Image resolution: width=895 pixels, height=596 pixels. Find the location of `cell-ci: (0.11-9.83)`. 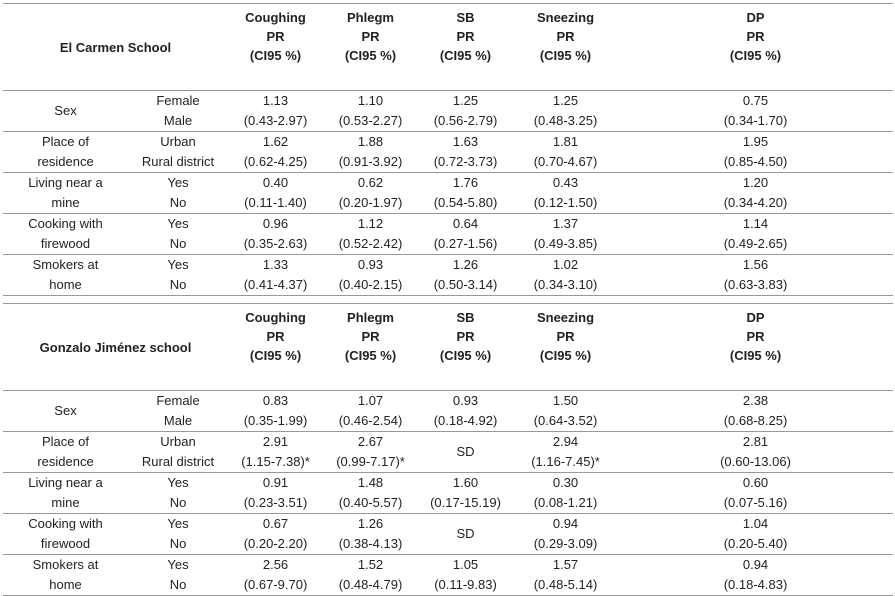

cell-ci: (0.11-9.83) is located at coordinates (466, 585).